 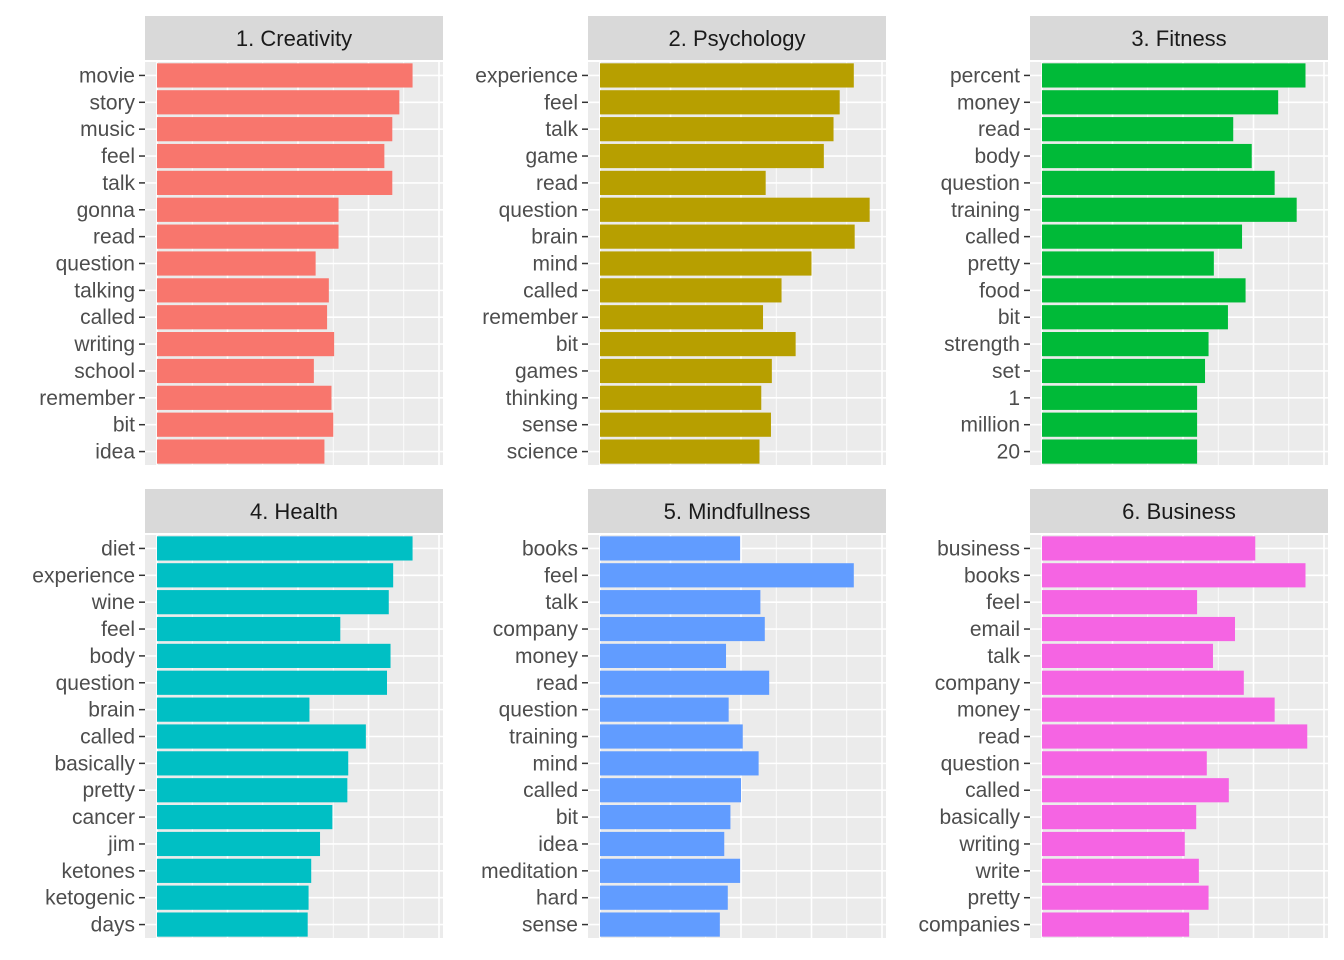 What do you see at coordinates (248, 209) in the screenshot?
I see `bar-creativity-gonna` at bounding box center [248, 209].